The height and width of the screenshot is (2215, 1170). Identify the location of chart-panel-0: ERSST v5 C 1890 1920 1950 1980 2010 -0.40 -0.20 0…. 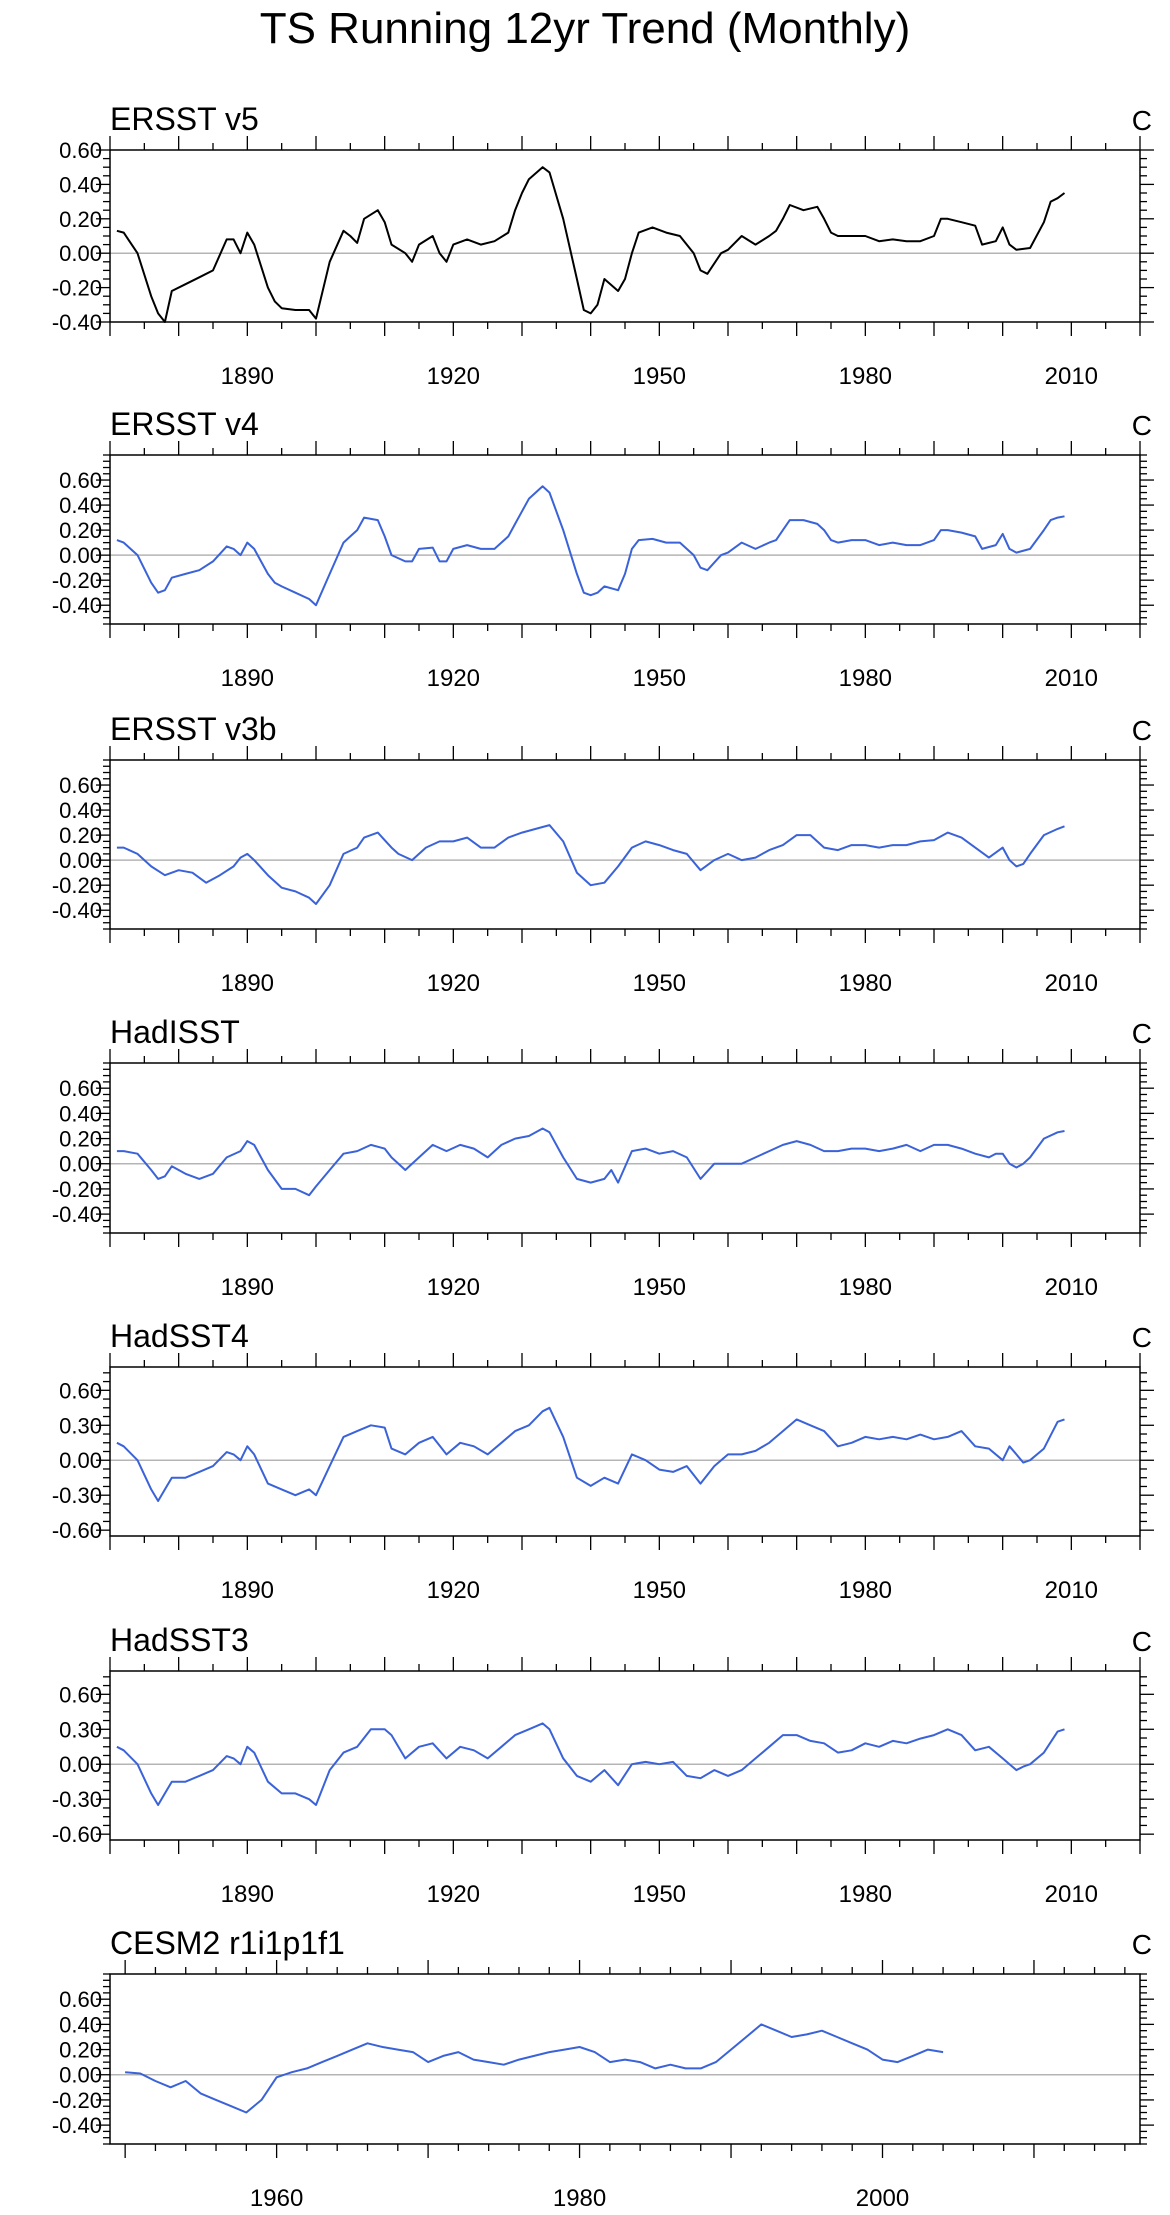
(603, 245).